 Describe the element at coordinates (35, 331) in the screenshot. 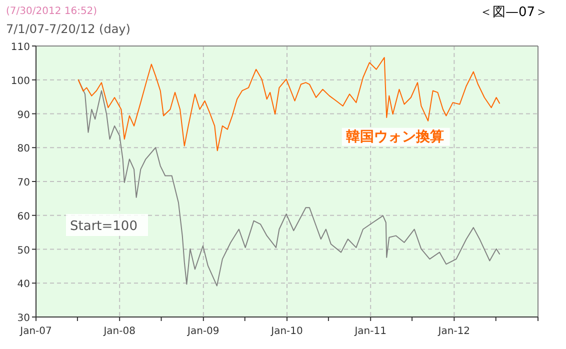

I see `x-tick-label: Jan-07` at that location.